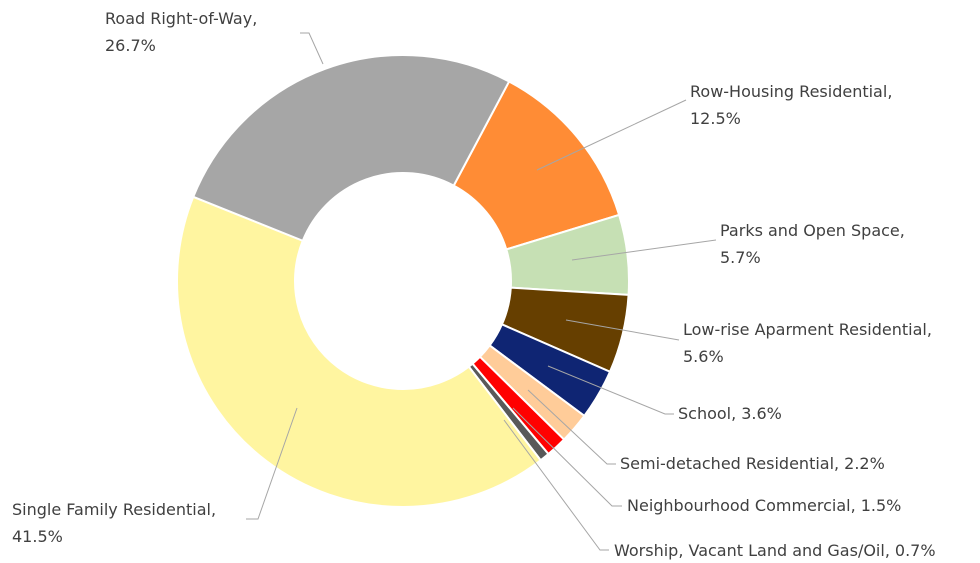 The image size is (980, 563). I want to click on label-text: School, 3.6%, so click(730, 413).